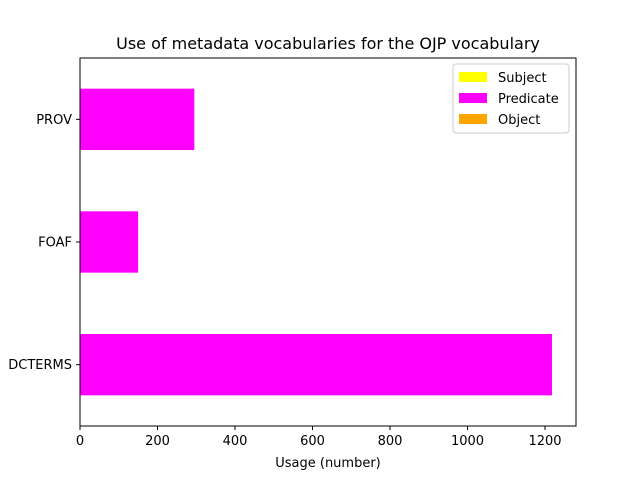 Image resolution: width=640 pixels, height=480 pixels. I want to click on x-tick-label: 600, so click(312, 441).